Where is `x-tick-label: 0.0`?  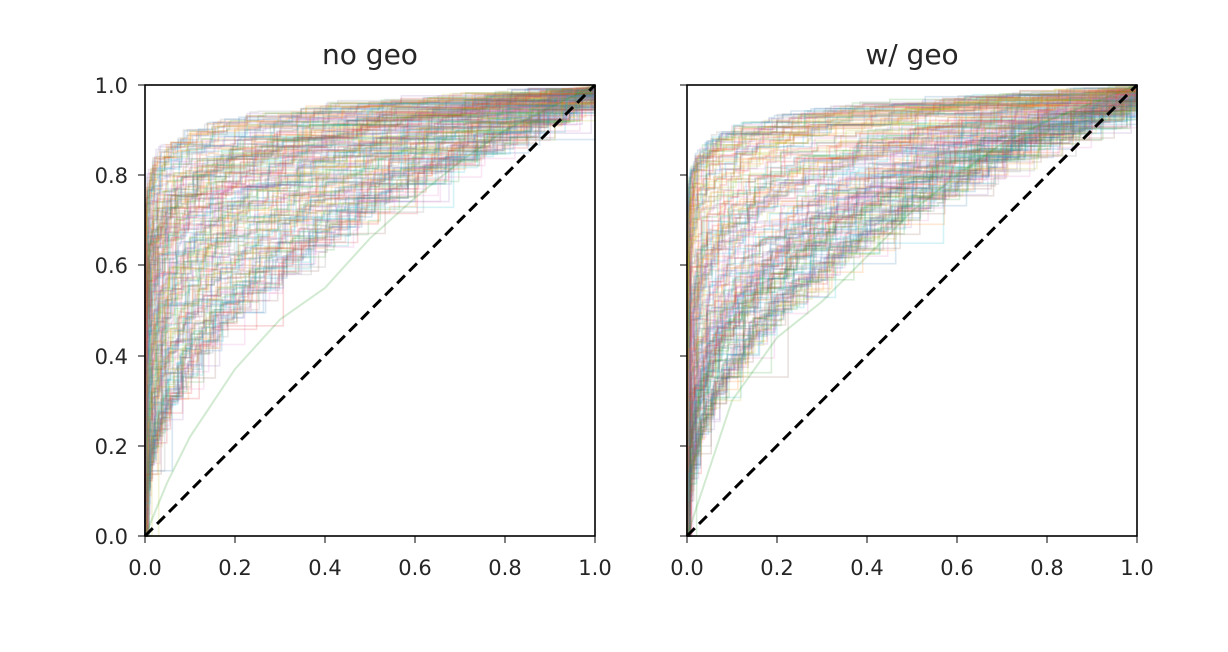
x-tick-label: 0.0 is located at coordinates (686, 568).